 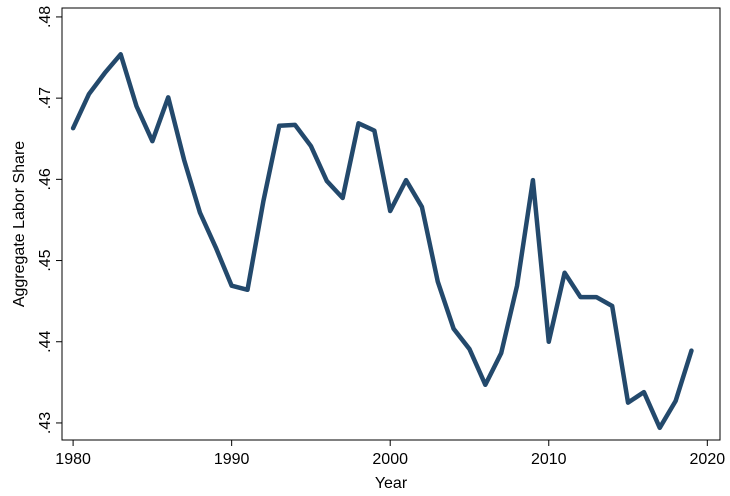 I want to click on y-tick-label: .44, so click(x=45, y=342).